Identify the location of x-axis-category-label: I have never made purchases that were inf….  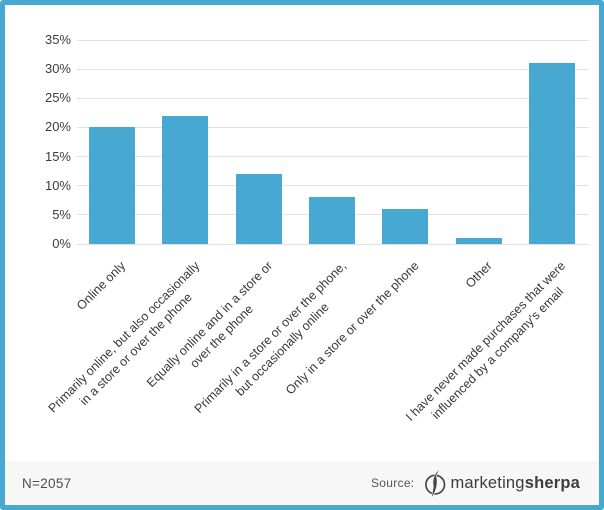
(492, 347).